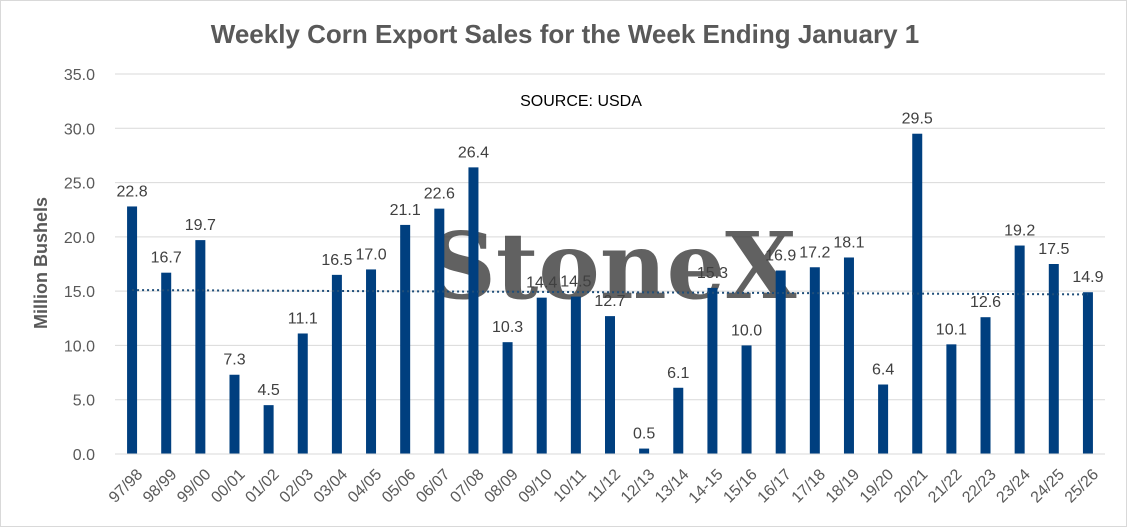  I want to click on data-label: 6.4, so click(883, 370).